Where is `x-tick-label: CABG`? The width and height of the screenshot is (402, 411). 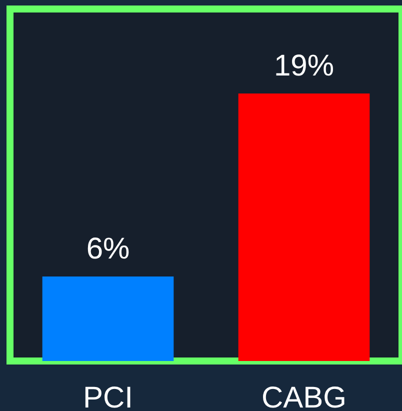
x-tick-label: CABG is located at coordinates (304, 396).